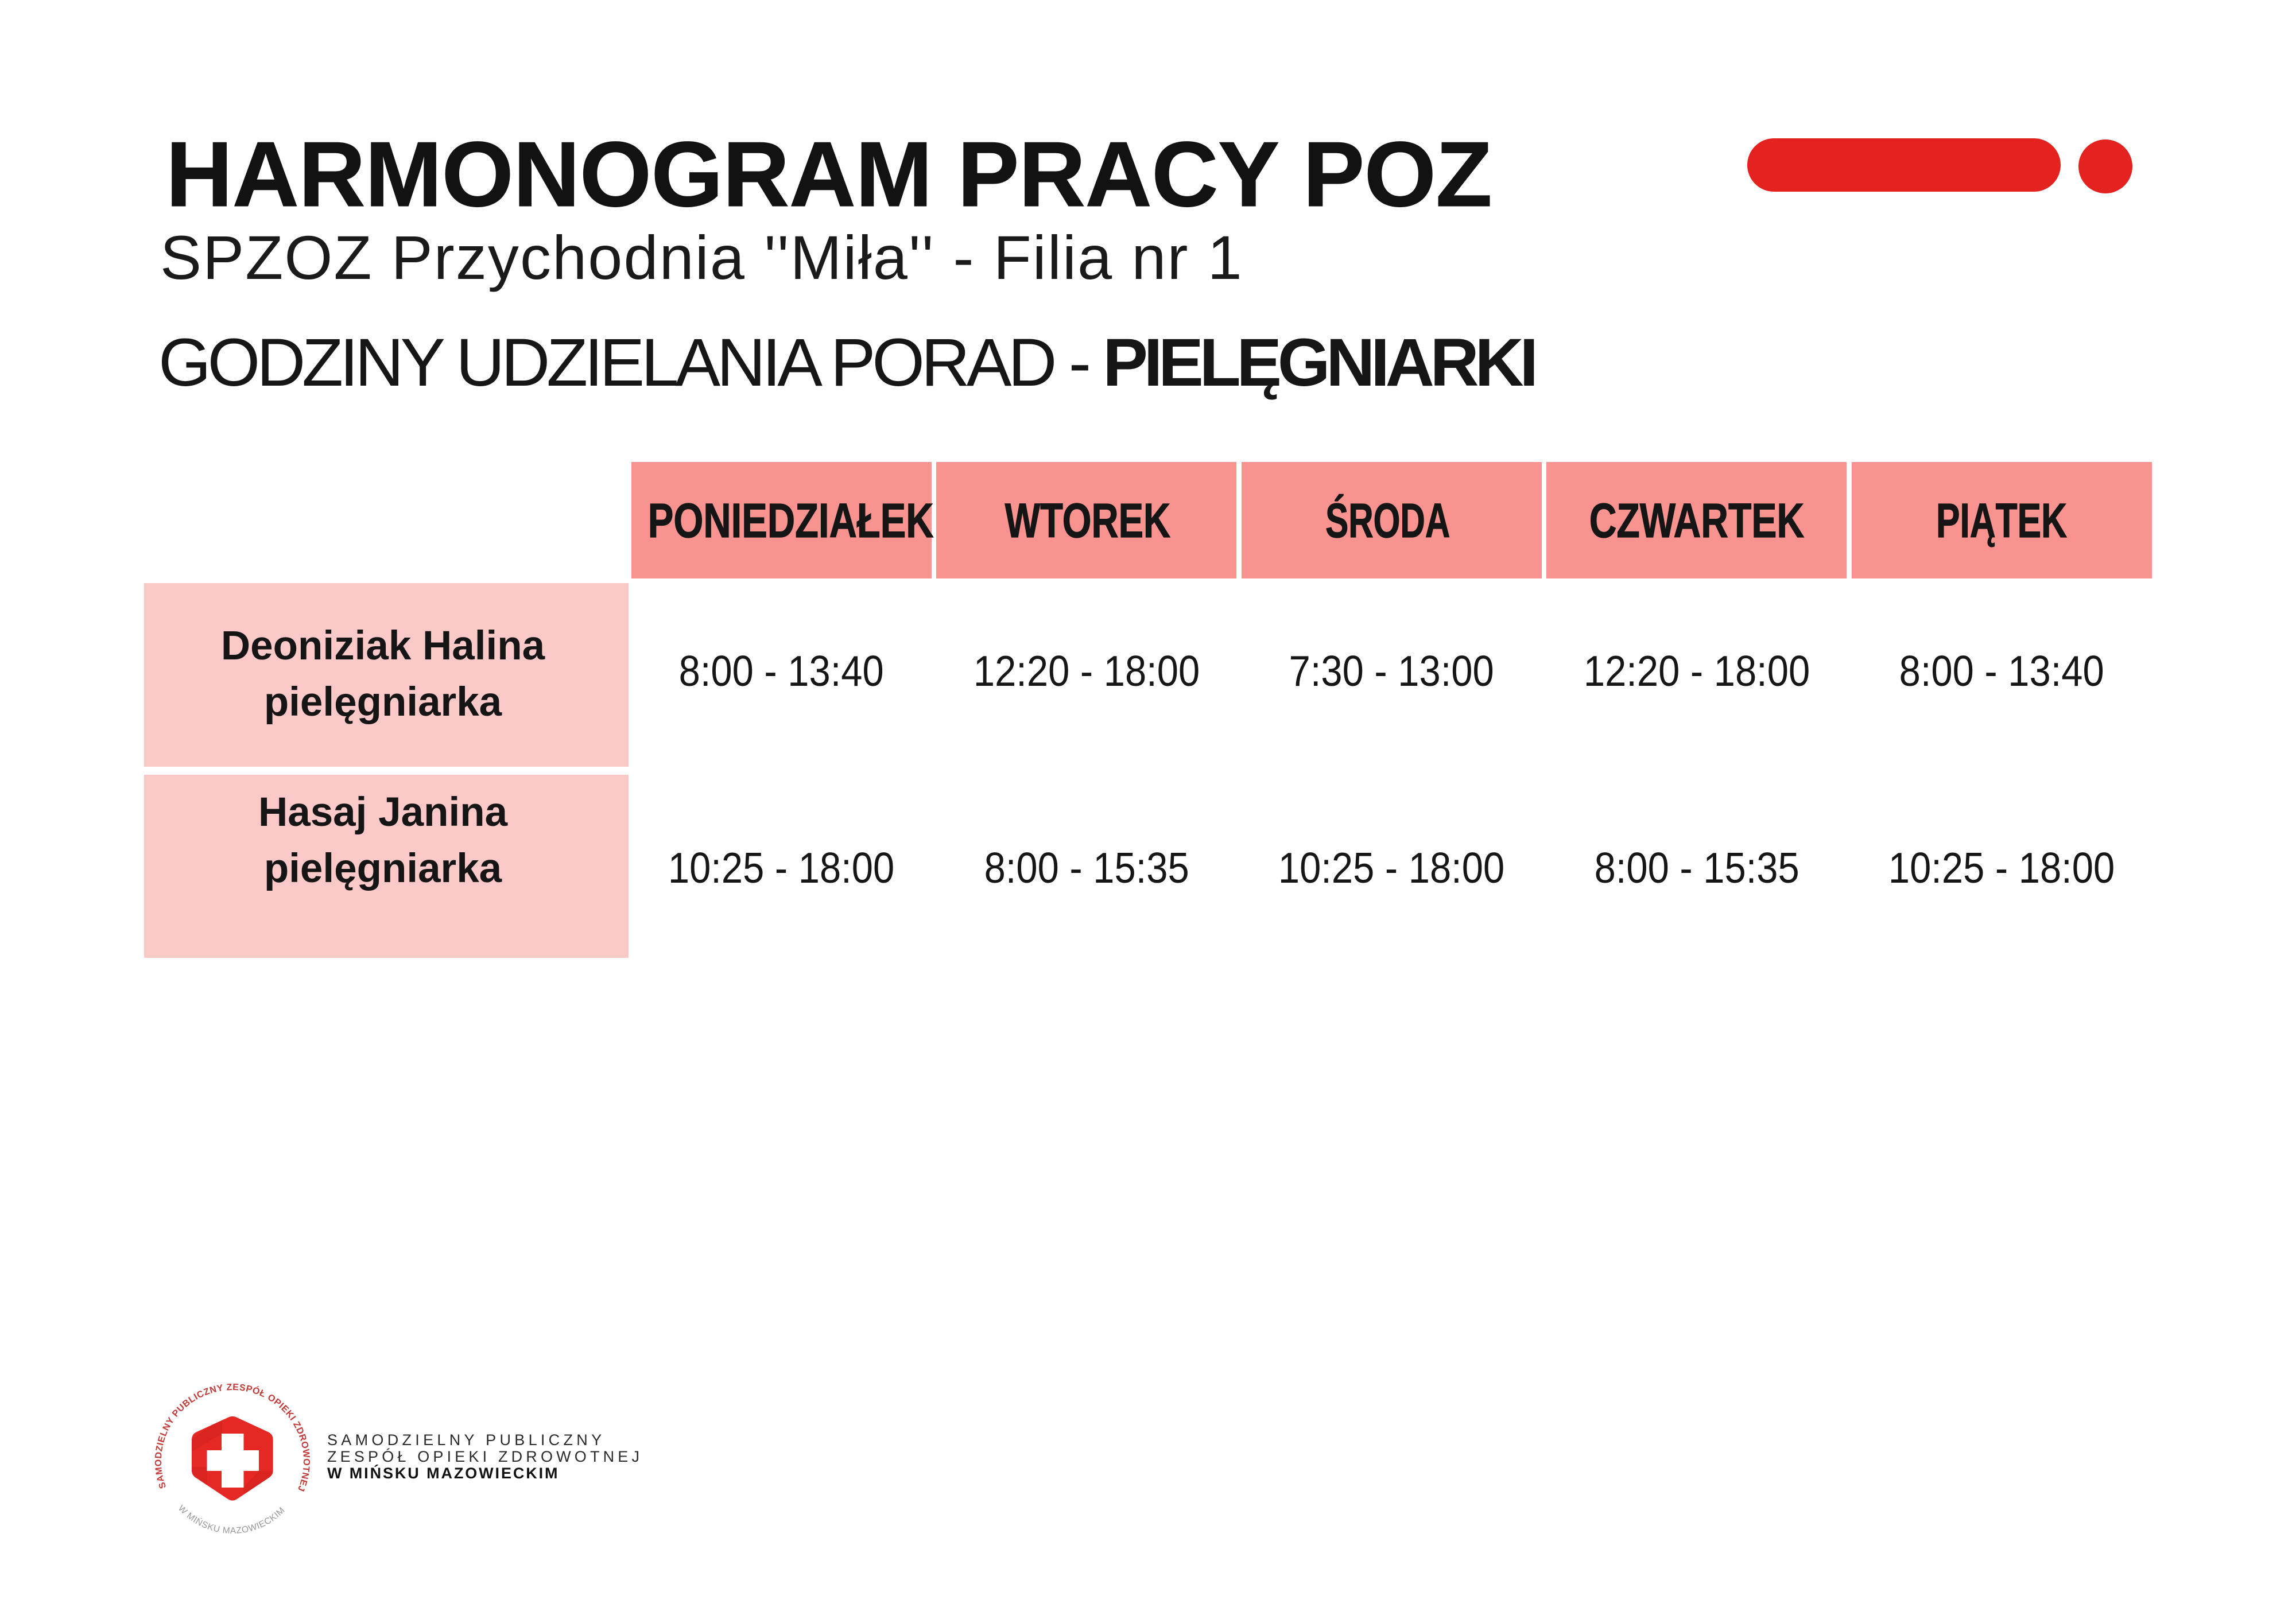 The width and height of the screenshot is (2296, 1623). What do you see at coordinates (231, 1520) in the screenshot?
I see `svg-text: W MIŃSKU MAZOWIECKIM` at bounding box center [231, 1520].